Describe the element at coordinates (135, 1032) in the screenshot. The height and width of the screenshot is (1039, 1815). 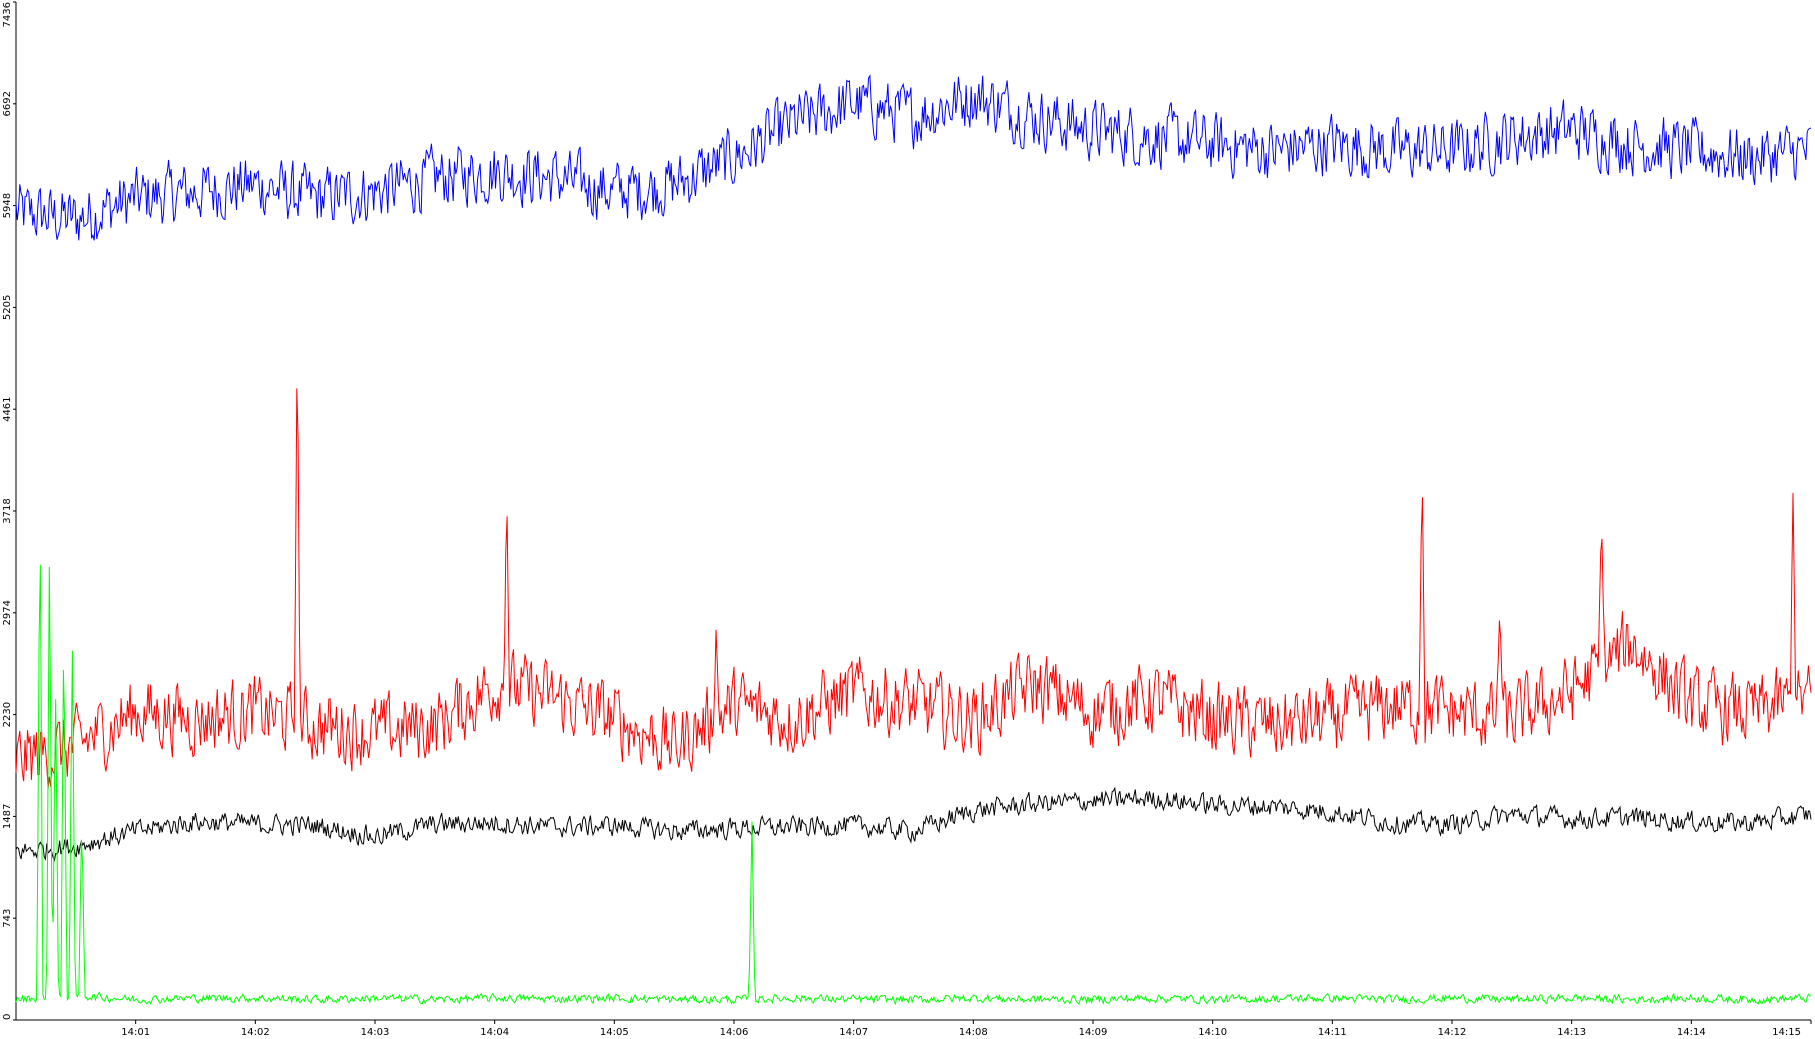
I see `x-tick-label: 14:01` at that location.